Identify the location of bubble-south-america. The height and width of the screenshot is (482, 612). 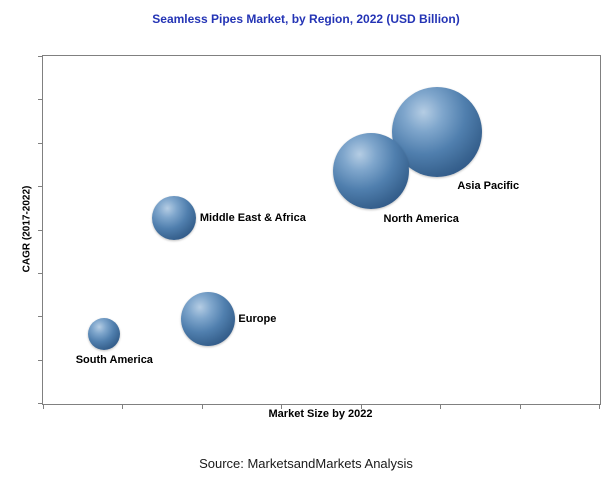
(103, 334).